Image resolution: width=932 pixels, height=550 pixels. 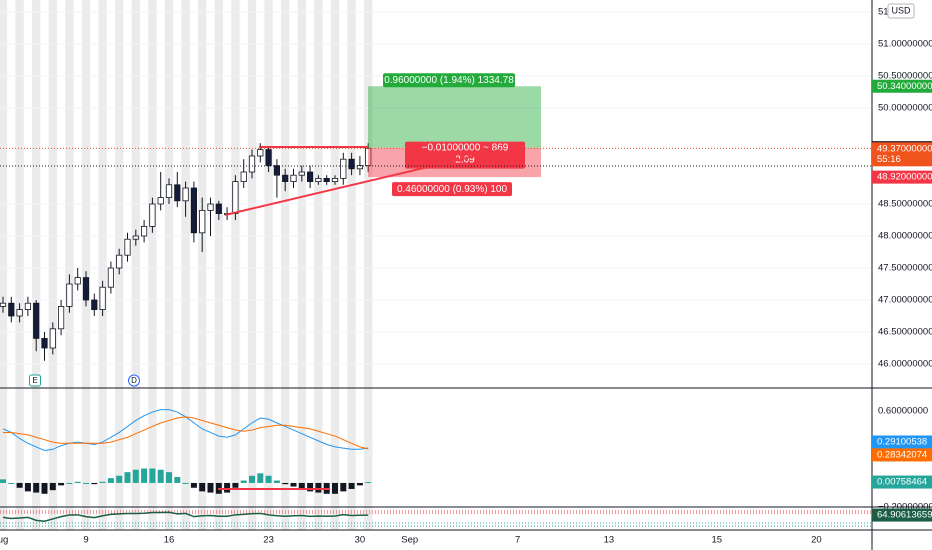 What do you see at coordinates (465, 147) in the screenshot?
I see `position-label: −0.01000000 ~ 869` at bounding box center [465, 147].